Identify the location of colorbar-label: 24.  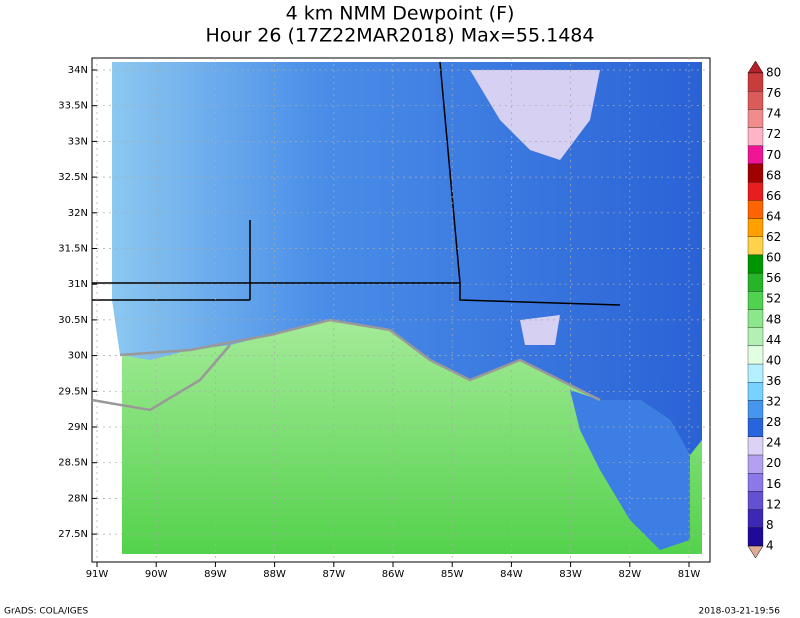
(773, 443).